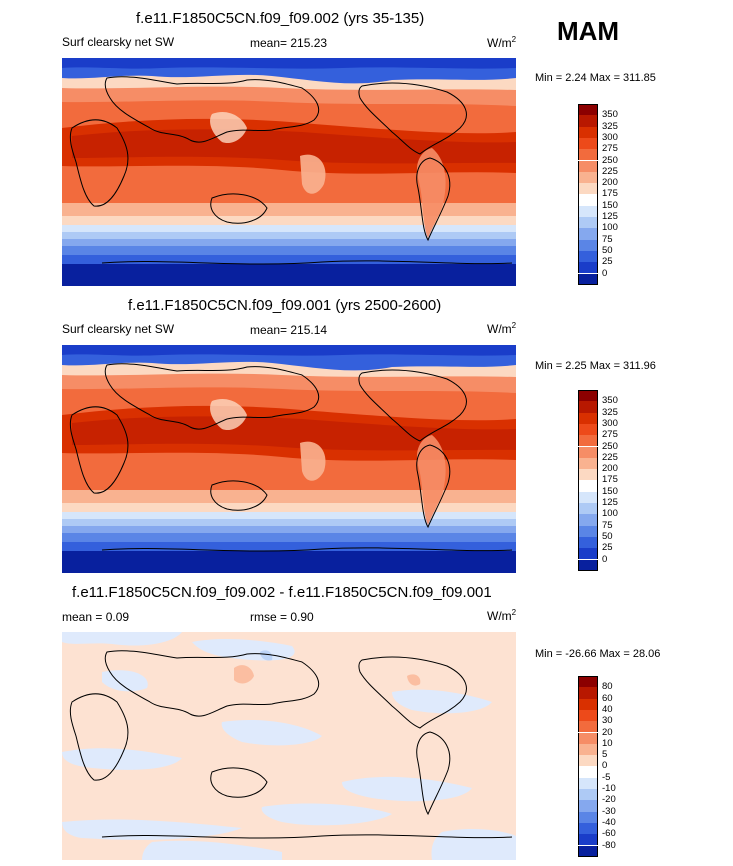 The image size is (733, 866). I want to click on colorbar-tick-label: -30, so click(609, 811).